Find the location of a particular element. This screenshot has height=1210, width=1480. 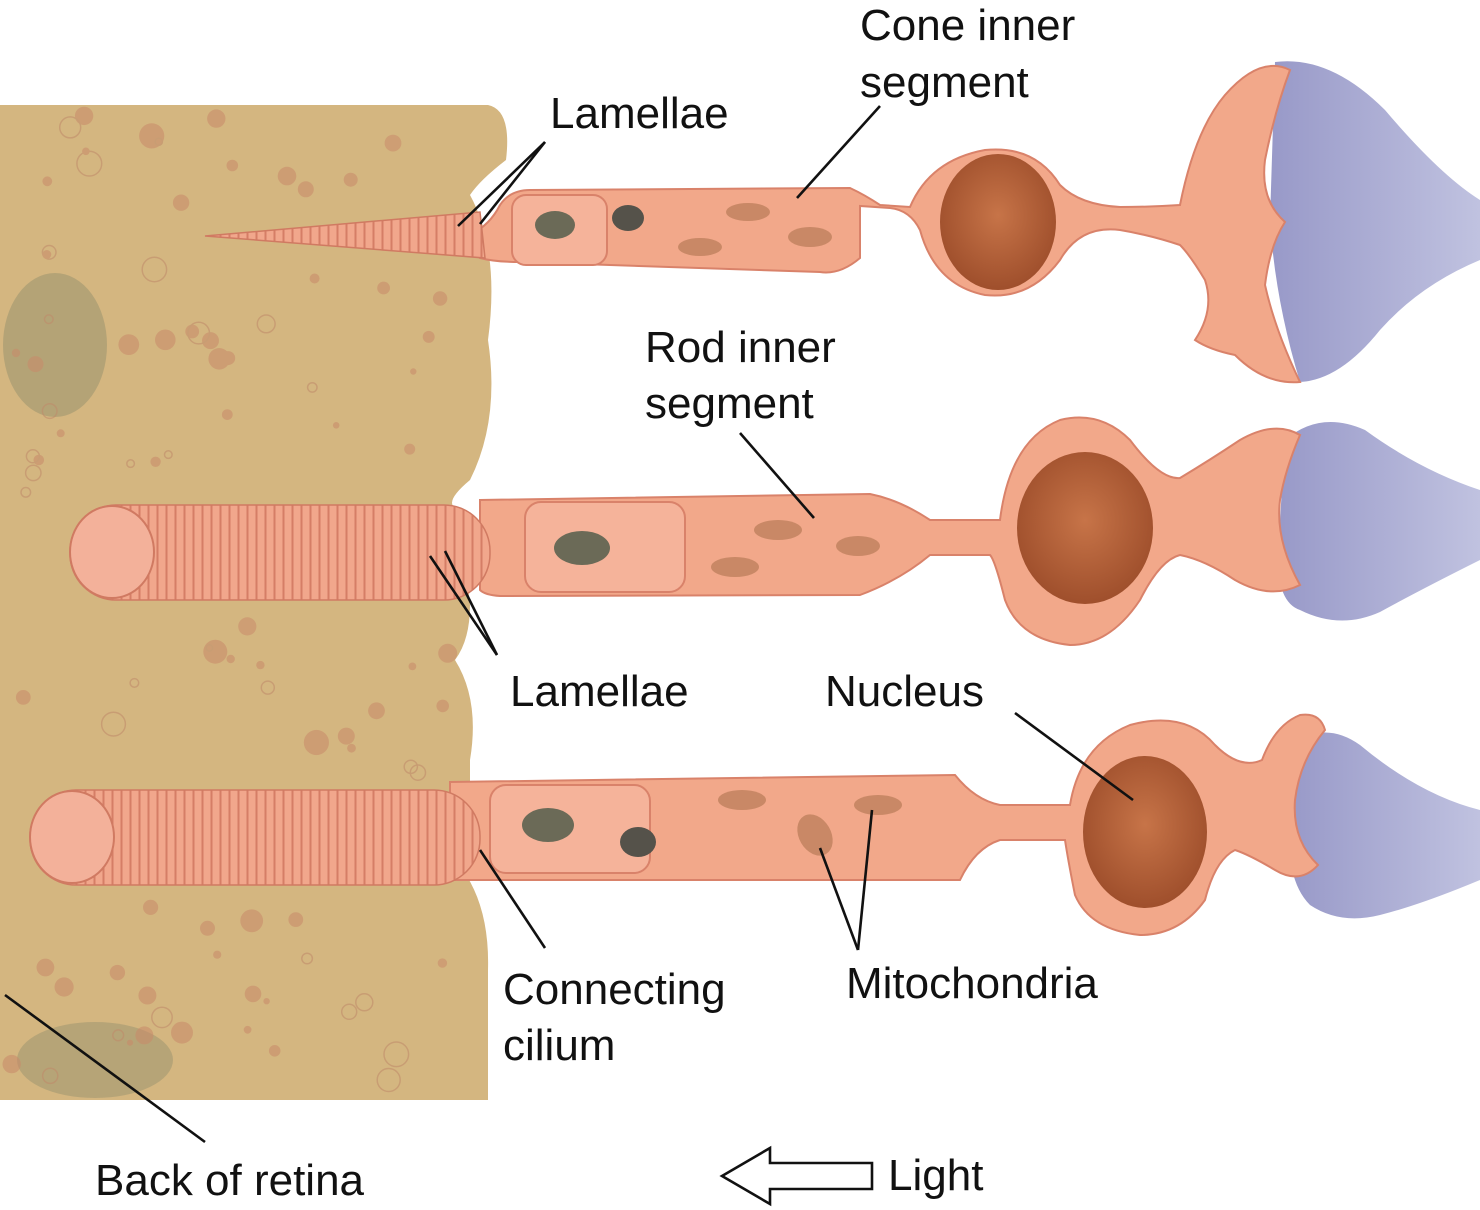

label-cone-inner-segment-line1: Cone inner is located at coordinates (967, 25).